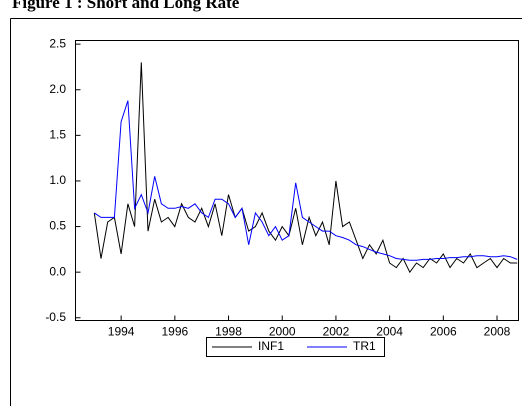 Image resolution: width=522 pixels, height=411 pixels. What do you see at coordinates (121, 332) in the screenshot?
I see `x-tick-label: 1994` at bounding box center [121, 332].